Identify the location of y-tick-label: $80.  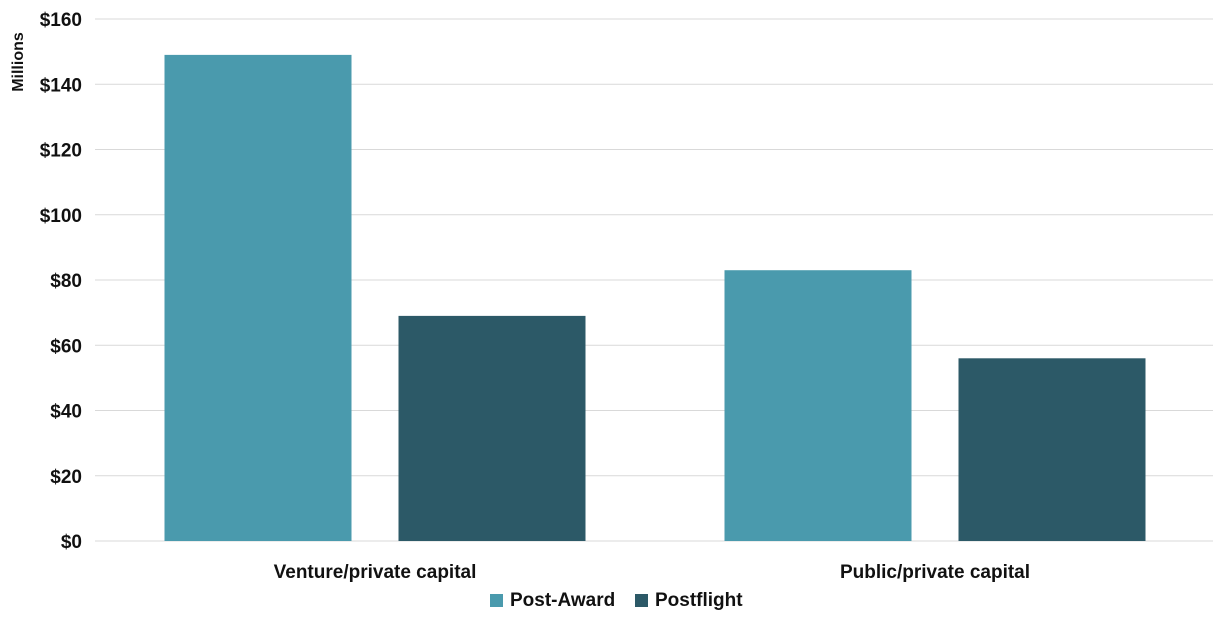
(66, 281).